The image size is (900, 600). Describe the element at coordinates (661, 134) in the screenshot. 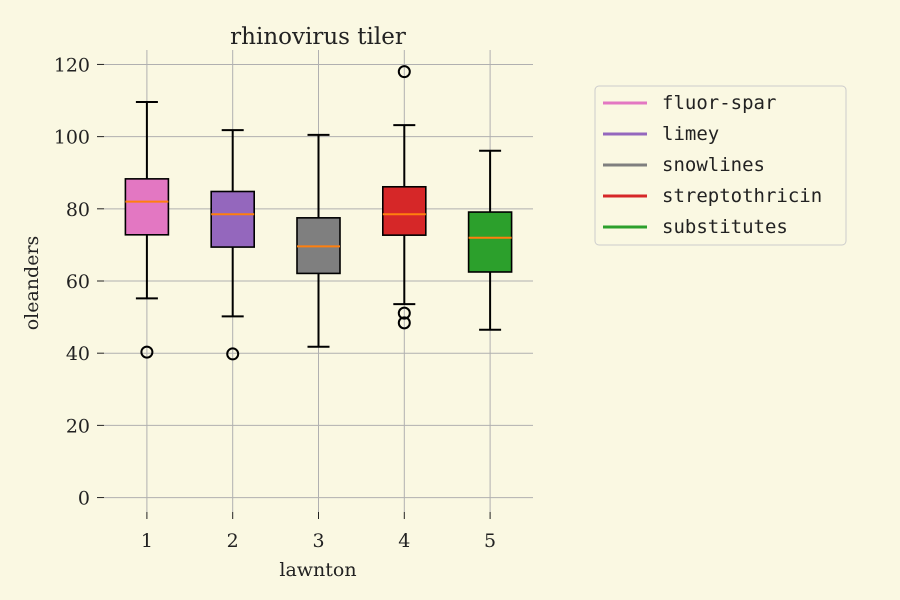

I see `legend-item-limey: limey` at that location.